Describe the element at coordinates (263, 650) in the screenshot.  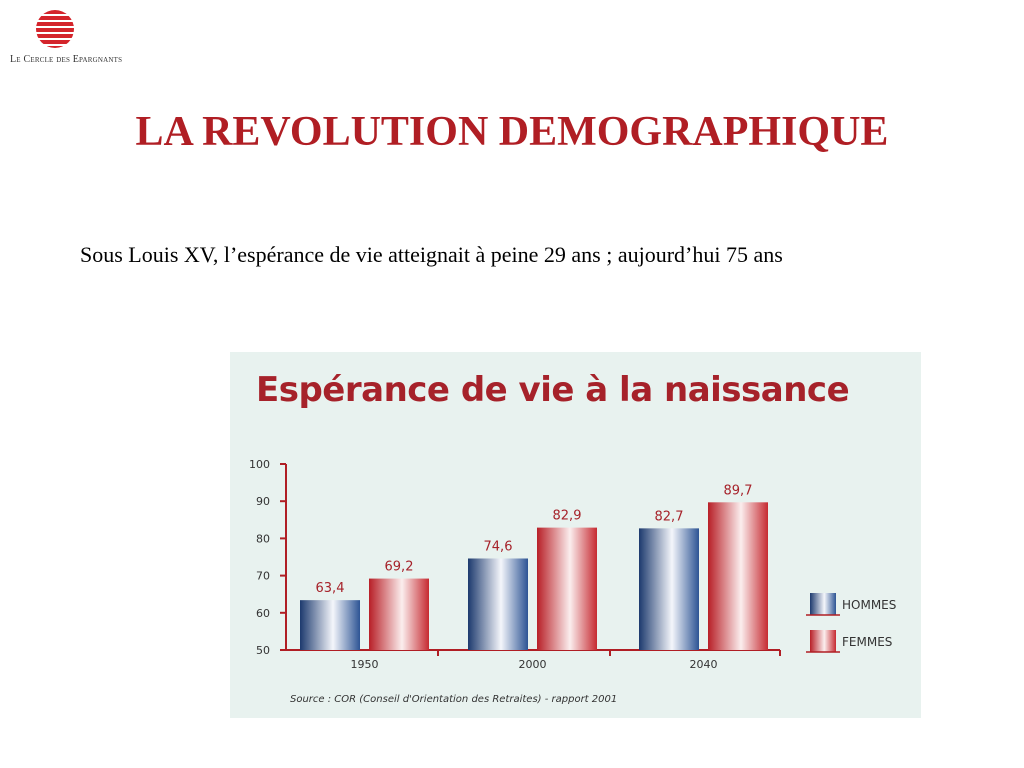
I see `y-tick-label: 50` at that location.